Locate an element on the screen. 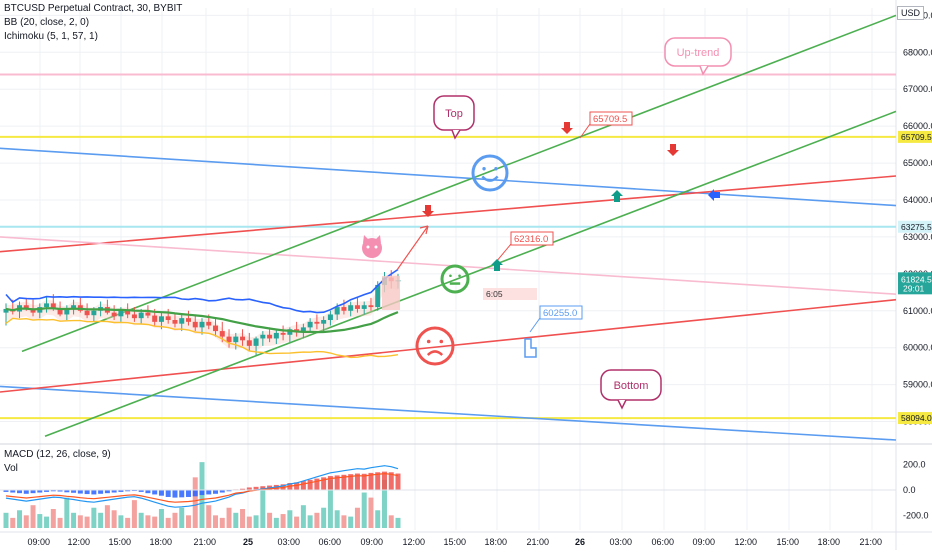  macd-tick-label: -200.0 is located at coordinates (916, 515).